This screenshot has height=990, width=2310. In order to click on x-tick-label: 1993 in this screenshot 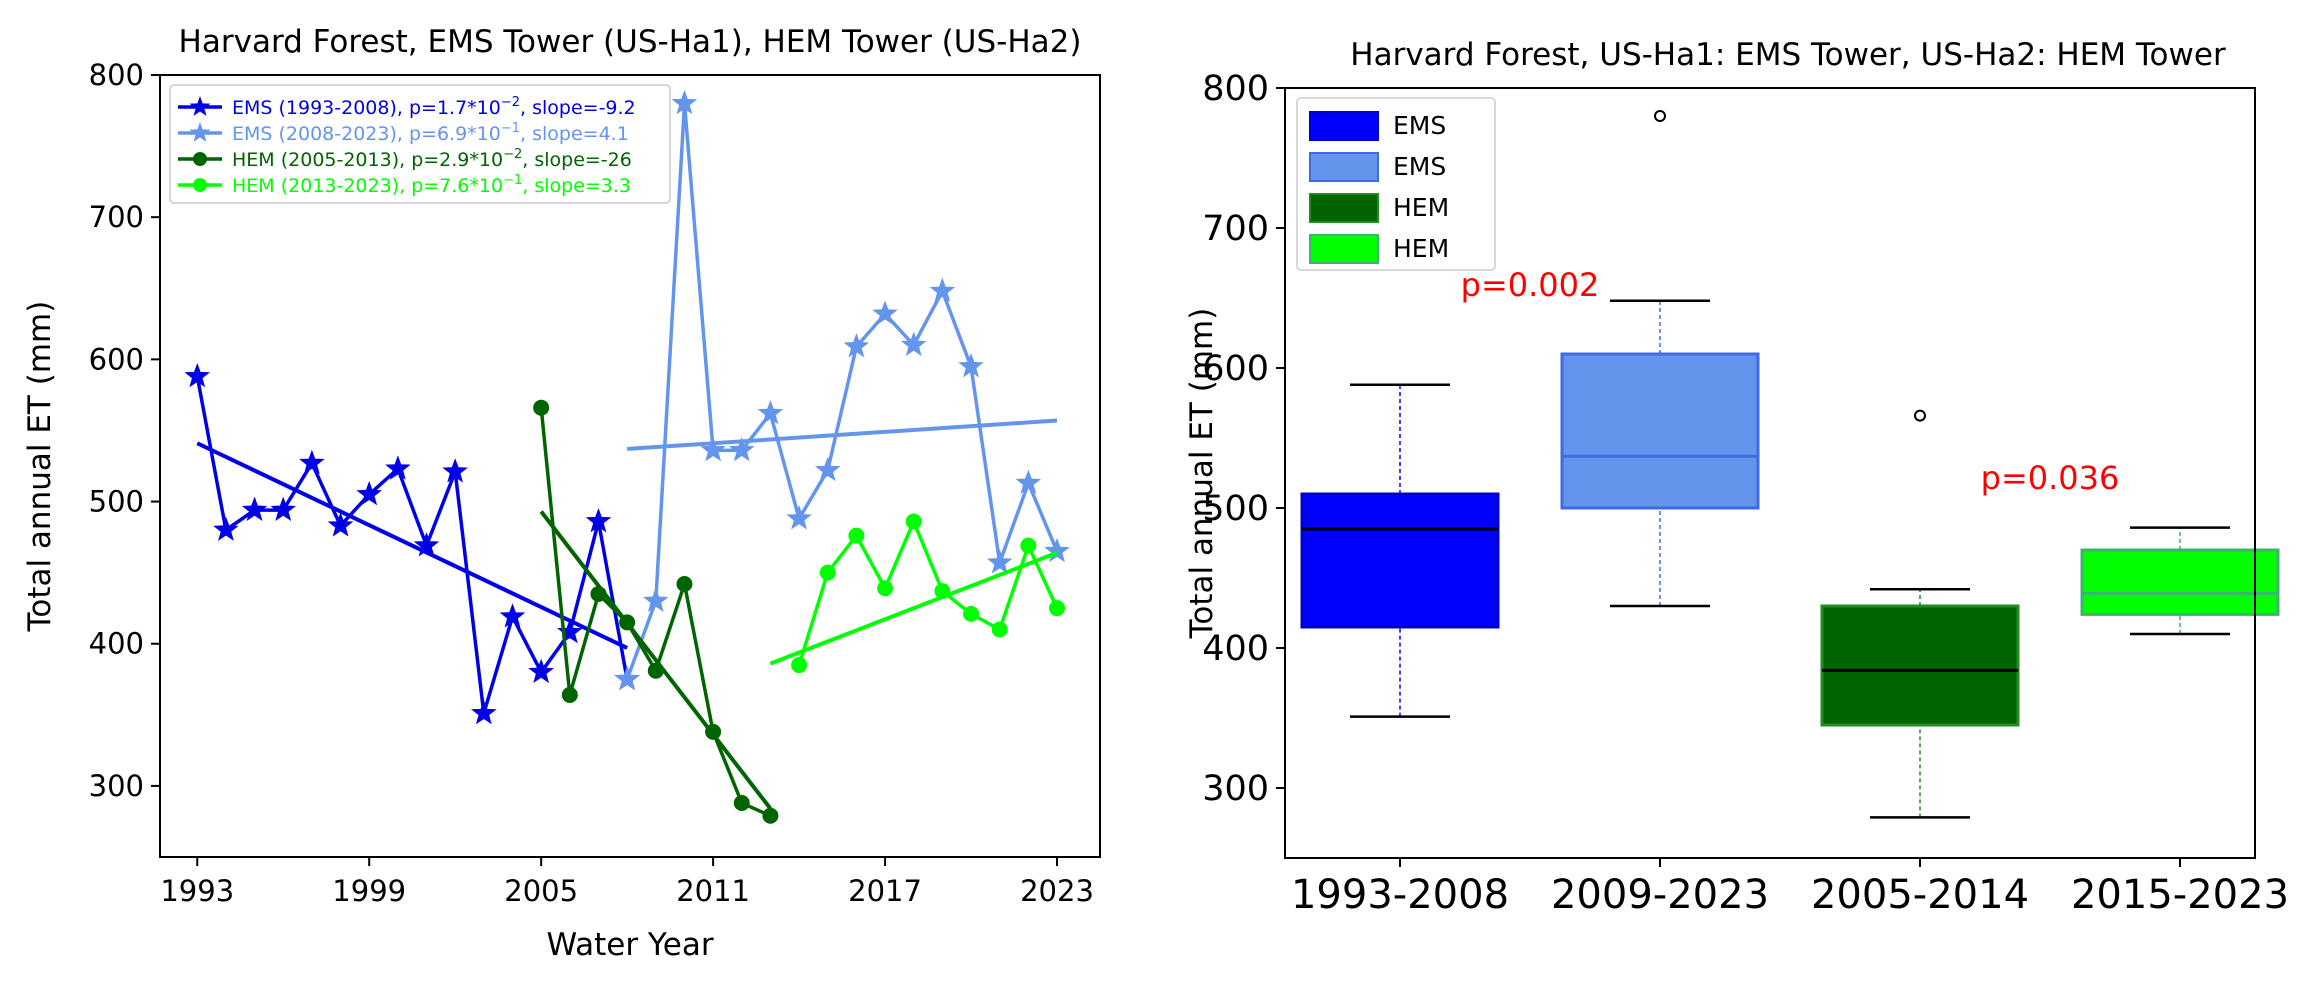, I will do `click(197, 891)`.